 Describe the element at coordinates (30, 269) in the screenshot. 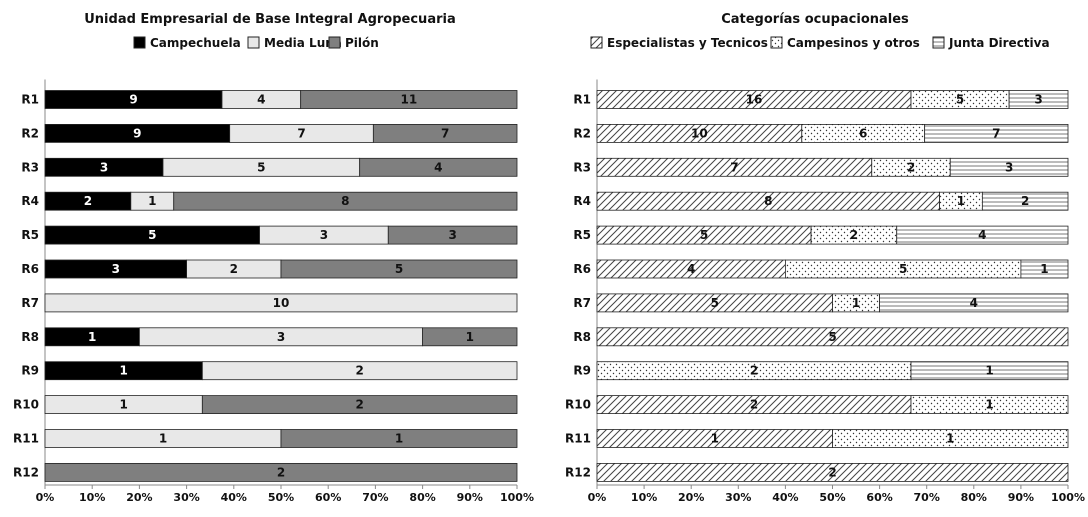

I see `category-label: R6` at that location.